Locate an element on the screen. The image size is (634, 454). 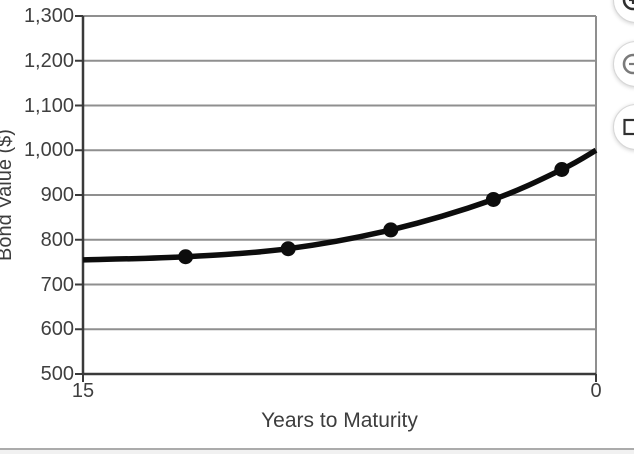
y-tick-label: 1,100 is located at coordinates (48, 105).